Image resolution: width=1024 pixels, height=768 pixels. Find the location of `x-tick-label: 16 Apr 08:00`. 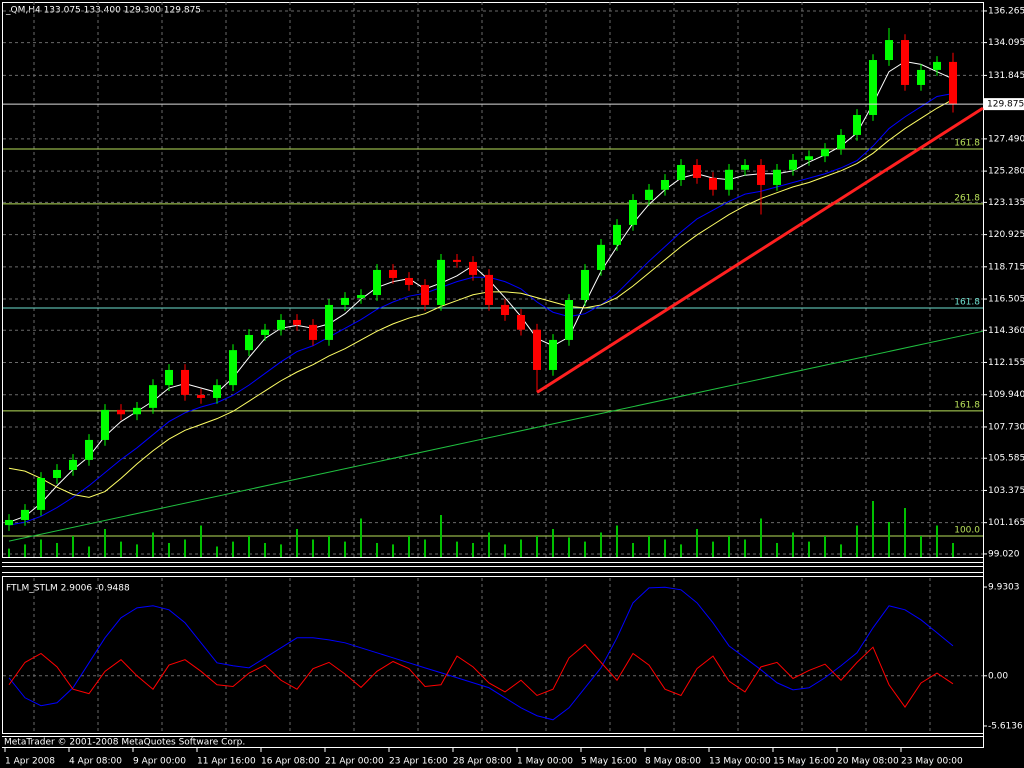

x-tick-label: 16 Apr 08:00 is located at coordinates (290, 762).